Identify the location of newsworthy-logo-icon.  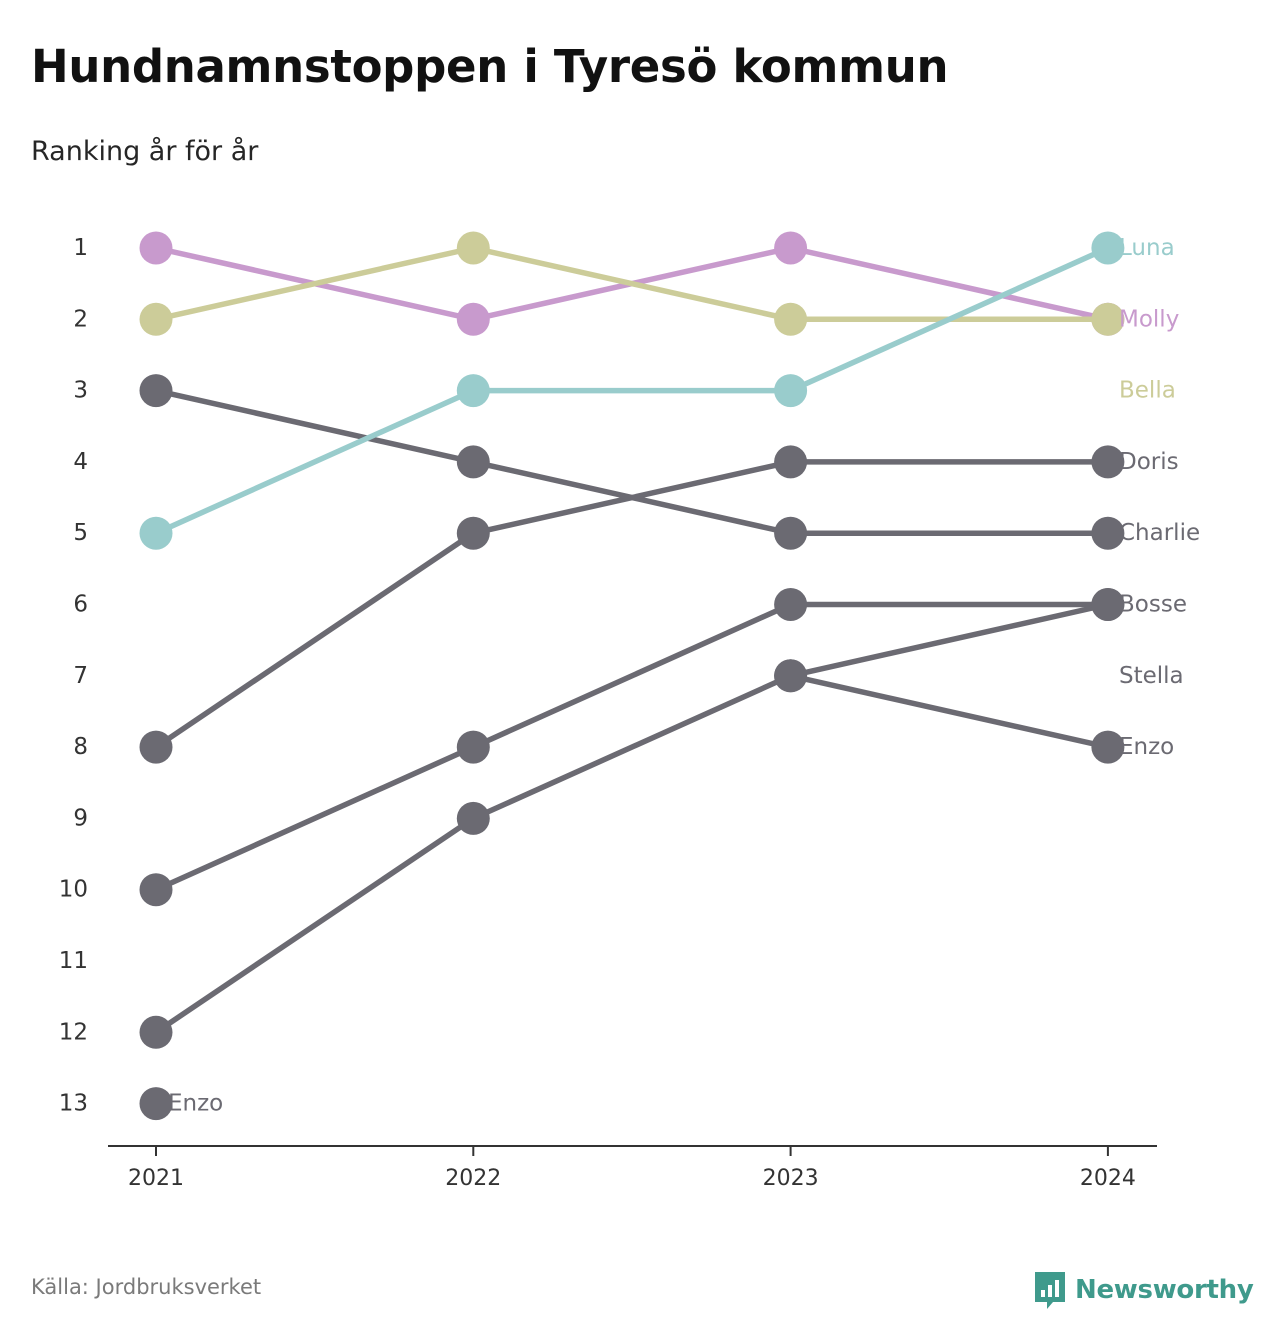
(1050, 1290).